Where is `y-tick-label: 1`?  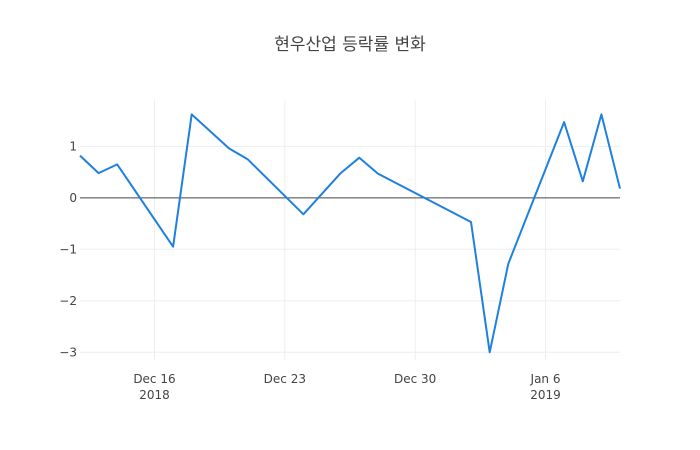 y-tick-label: 1 is located at coordinates (73, 146).